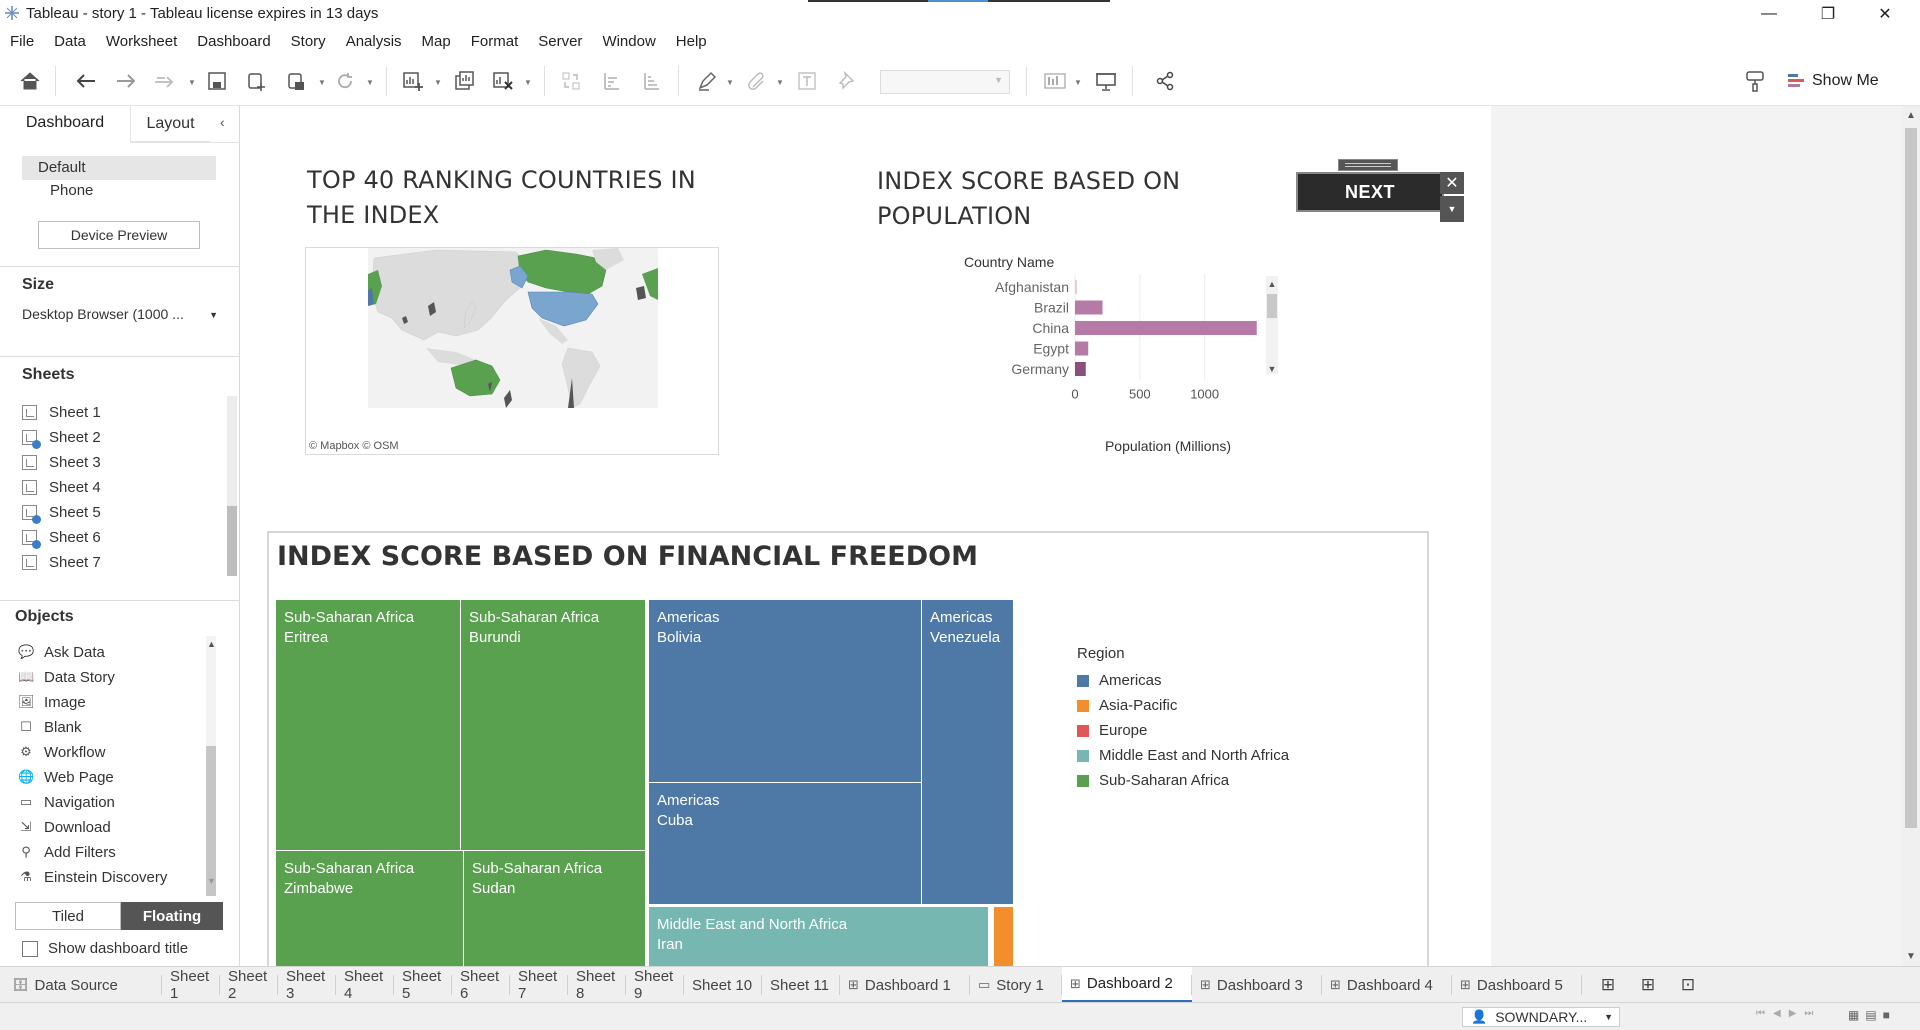 The width and height of the screenshot is (1920, 1030). I want to click on object-workflow: ⚙ Workflow, so click(61, 752).